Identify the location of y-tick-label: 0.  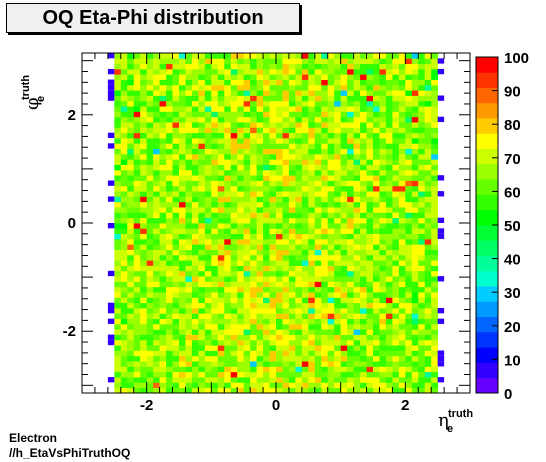
(72, 223).